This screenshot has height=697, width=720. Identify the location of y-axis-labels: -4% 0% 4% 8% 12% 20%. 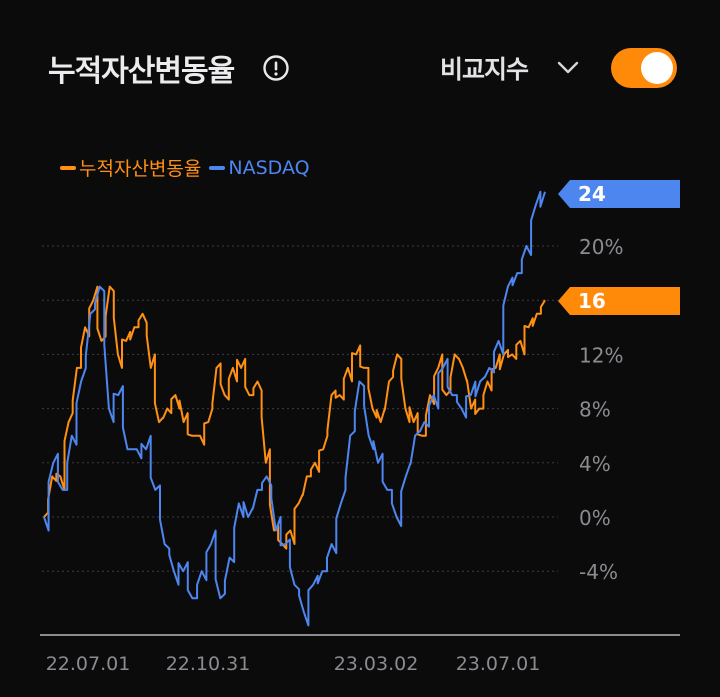
(601, 409).